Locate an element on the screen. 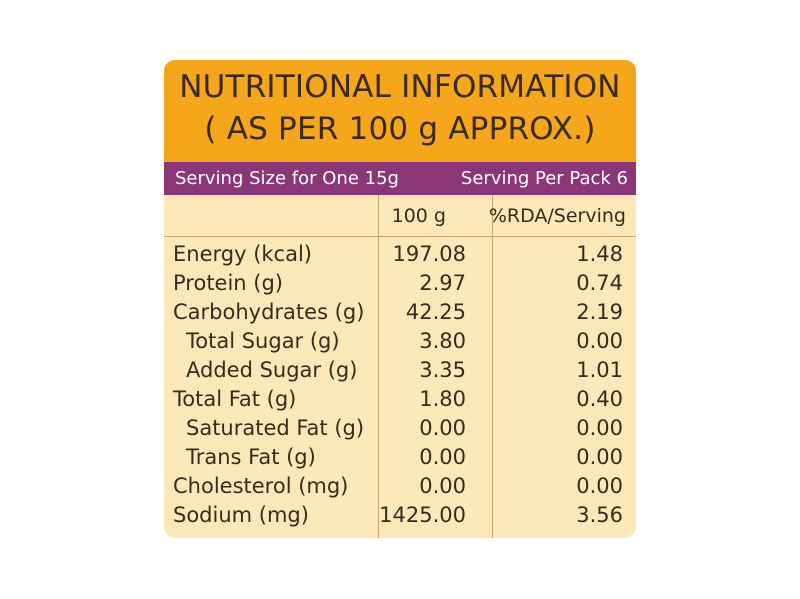 This screenshot has width=800, height=599. nutrient-name: Added Sugar (g) is located at coordinates (272, 370).